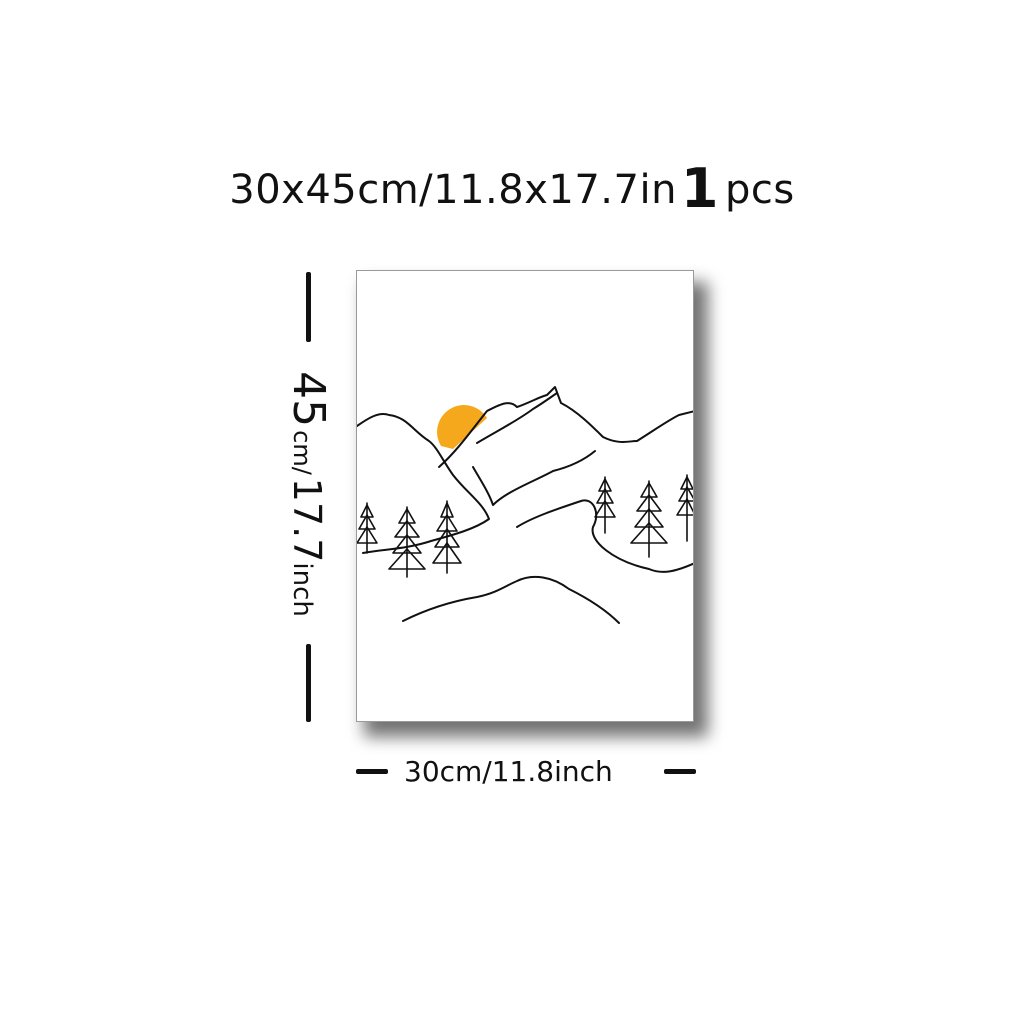 The height and width of the screenshot is (1024, 1024). Describe the element at coordinates (699, 188) in the screenshot. I see `quantity-number: 1` at that location.